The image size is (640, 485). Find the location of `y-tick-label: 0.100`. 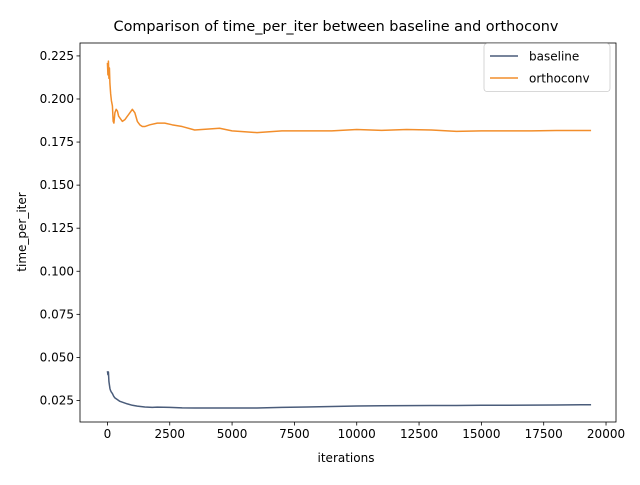

y-tick-label: 0.100 is located at coordinates (57, 271).